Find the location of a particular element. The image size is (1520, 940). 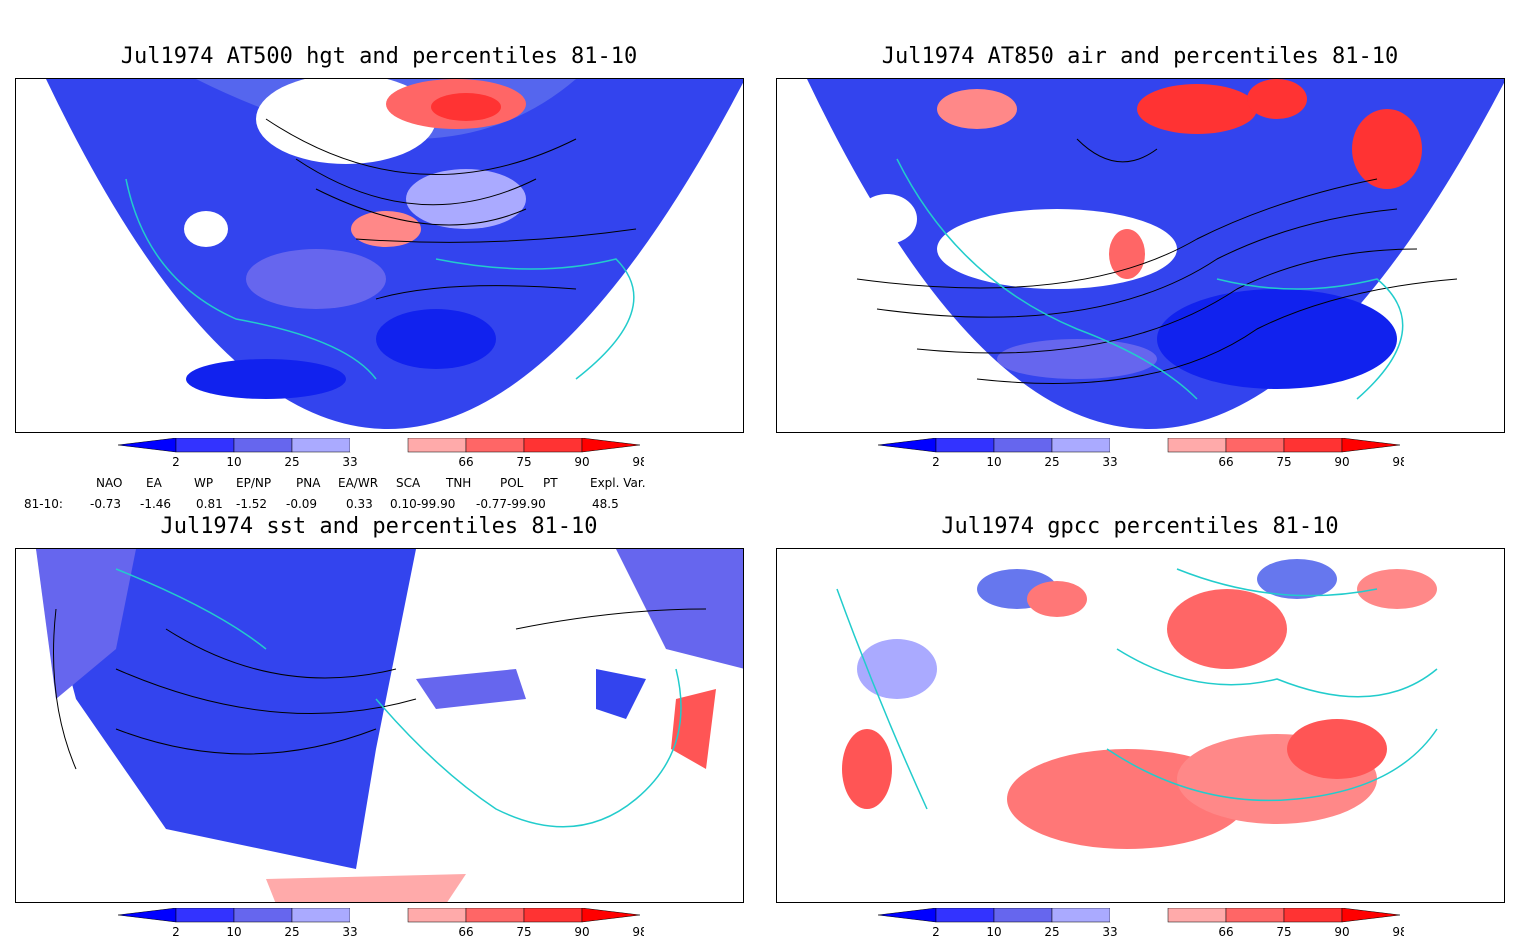

panel-title-air: Jul1974 AT850 air and percentiles 81-10 is located at coordinates (1140, 56).